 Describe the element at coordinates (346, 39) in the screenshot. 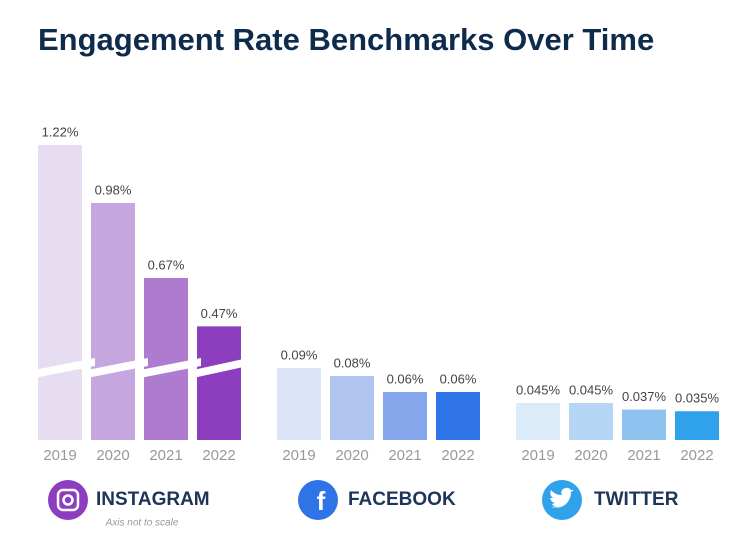

I see `chart-title: Engagement Rate Benchmarks Over Time` at that location.